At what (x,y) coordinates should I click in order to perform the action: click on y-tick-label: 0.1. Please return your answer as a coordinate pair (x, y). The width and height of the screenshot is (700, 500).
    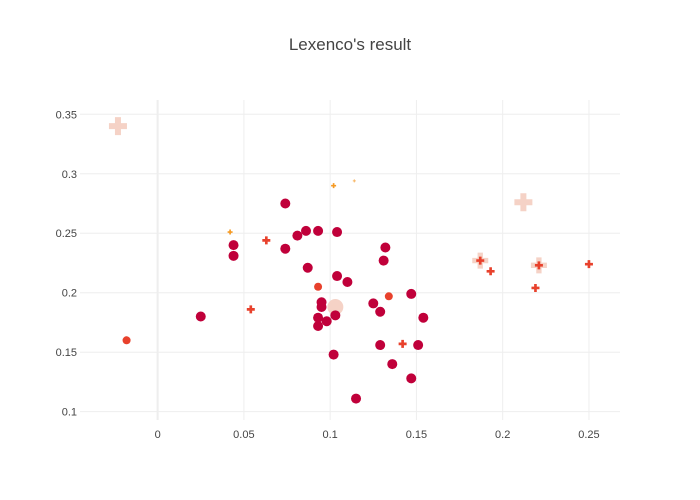
    Looking at the image, I should click on (69, 413).